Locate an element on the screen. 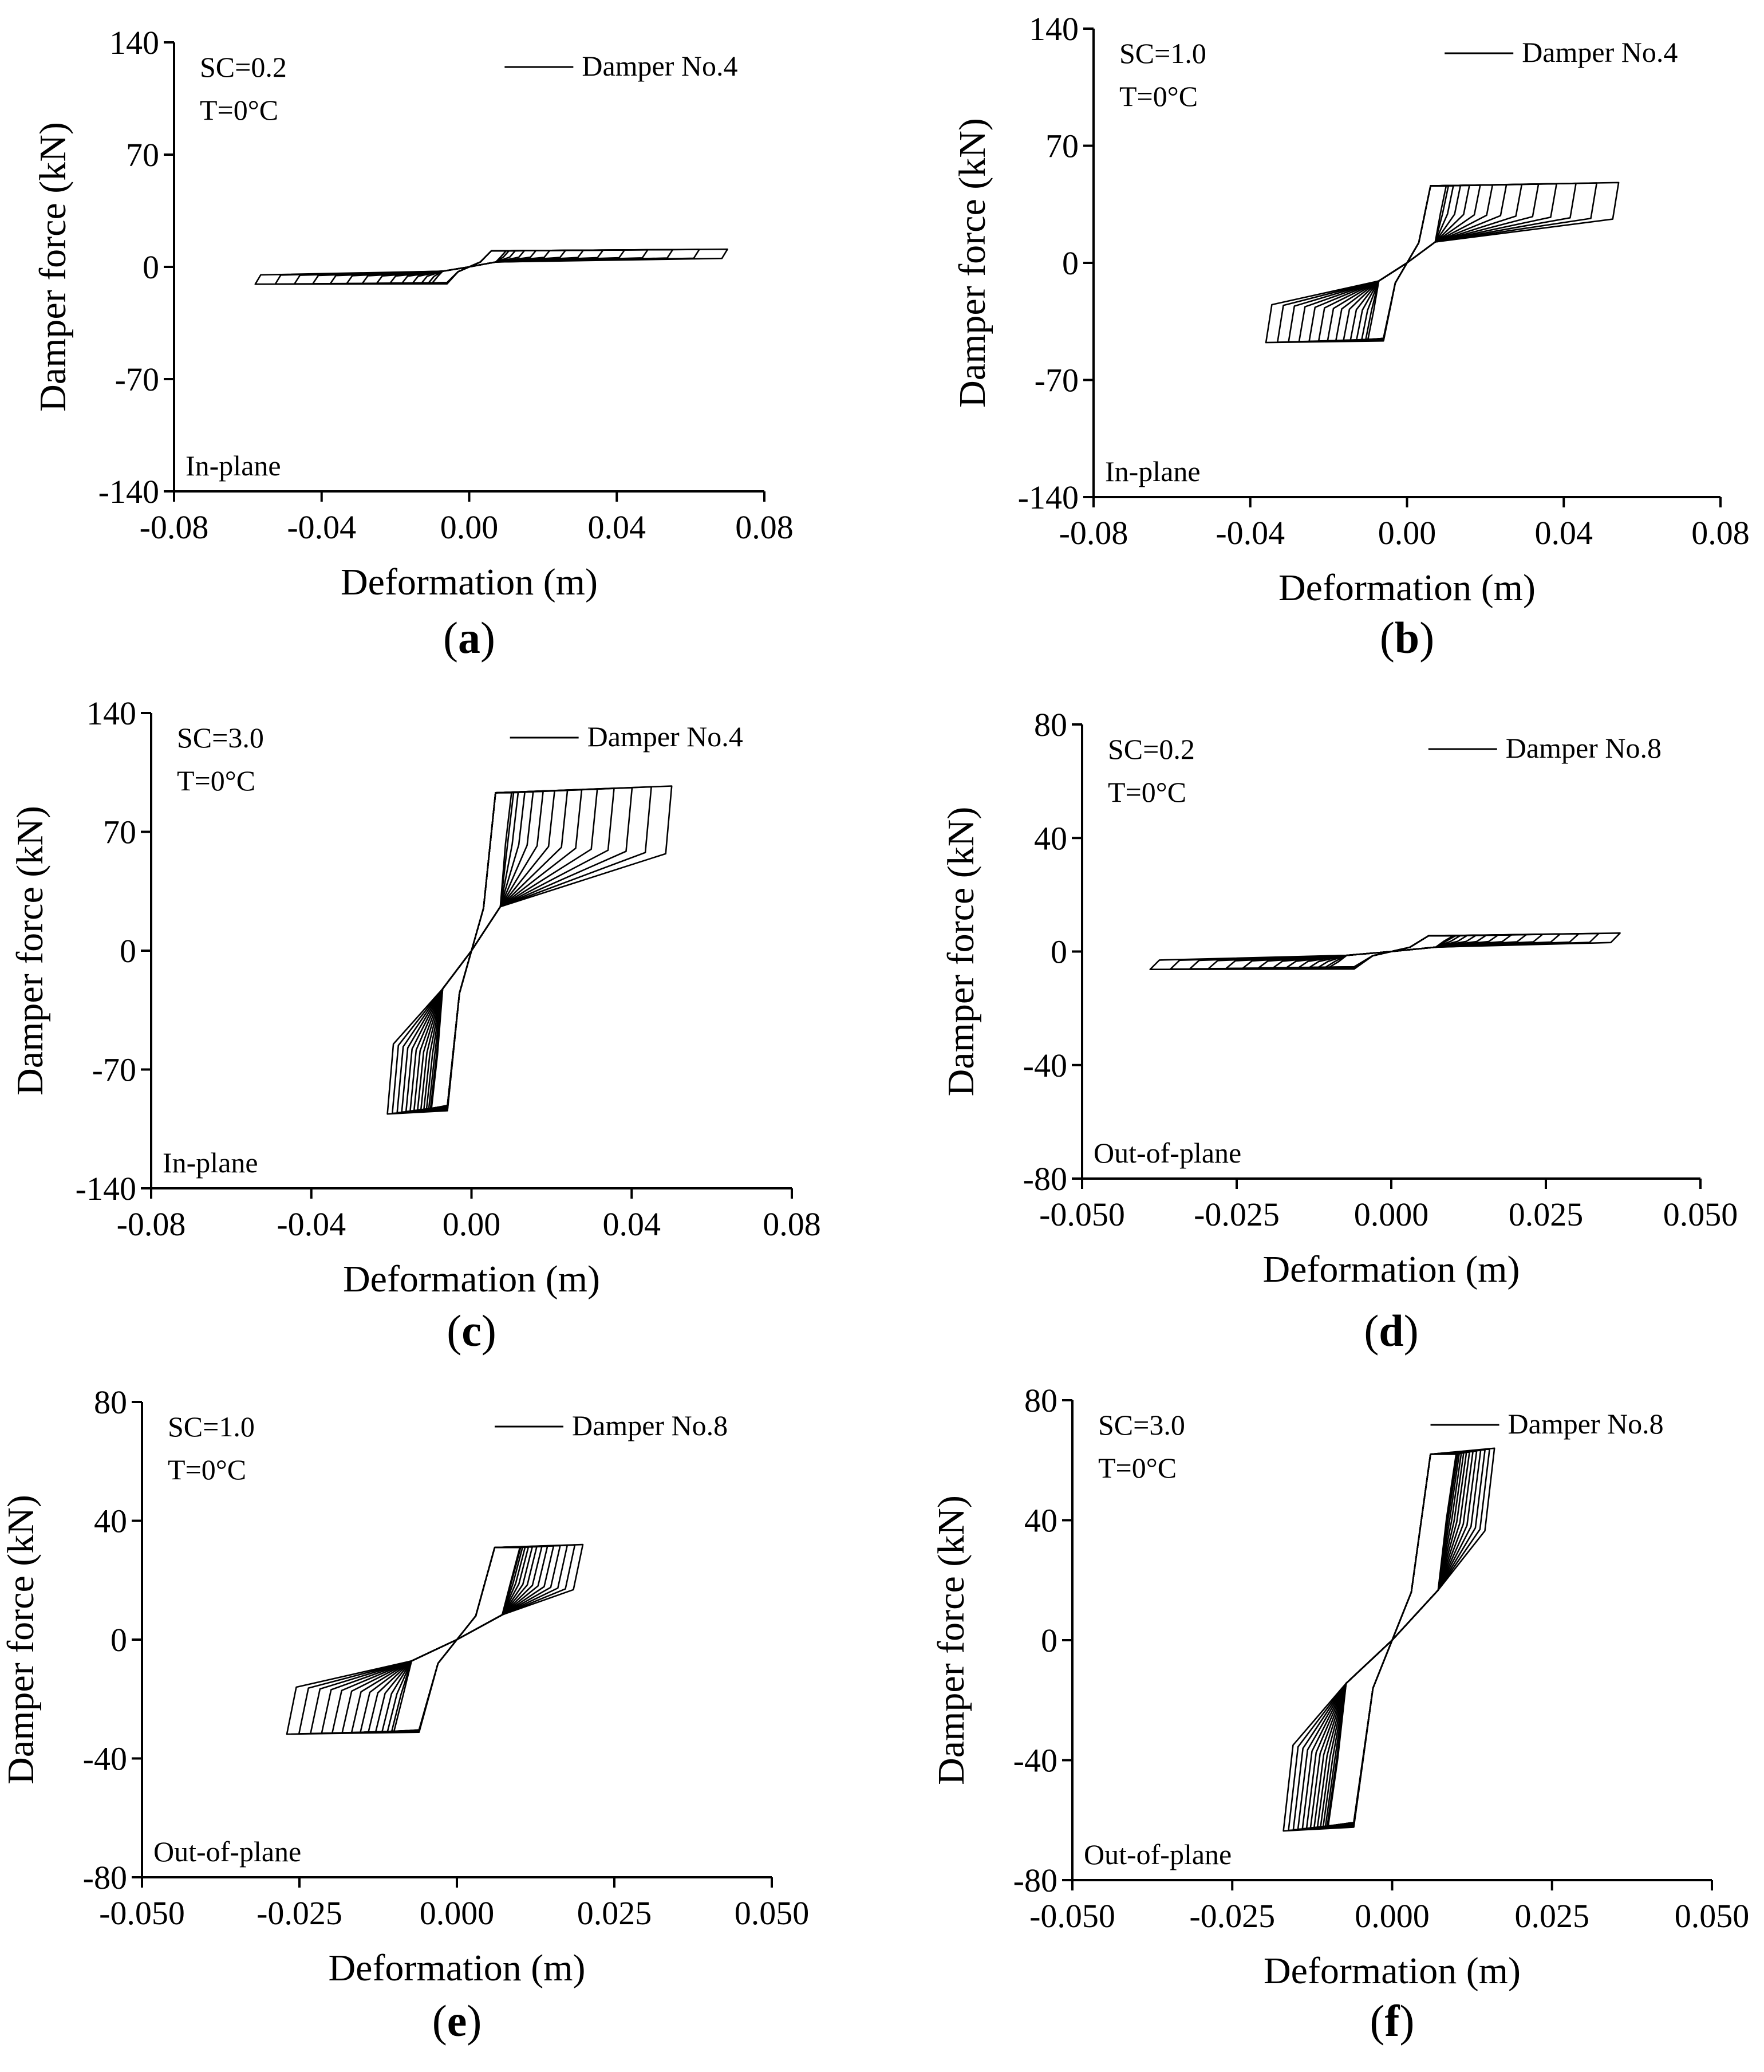  legend-label: Damper No.4 is located at coordinates (659, 66).